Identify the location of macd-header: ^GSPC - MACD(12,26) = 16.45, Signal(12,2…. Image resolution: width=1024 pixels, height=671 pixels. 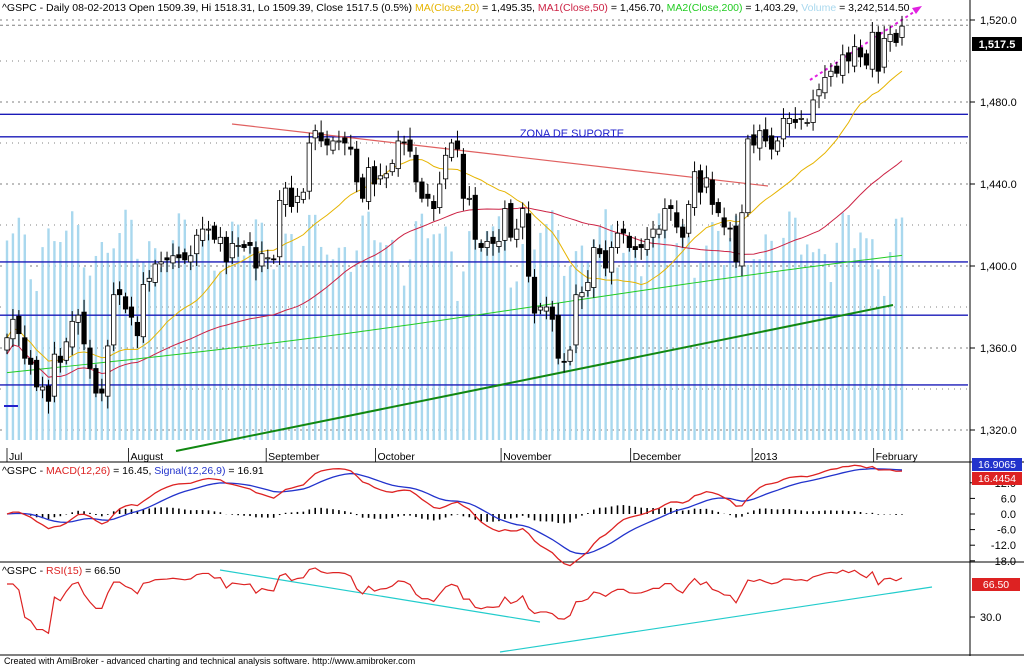
(133, 471).